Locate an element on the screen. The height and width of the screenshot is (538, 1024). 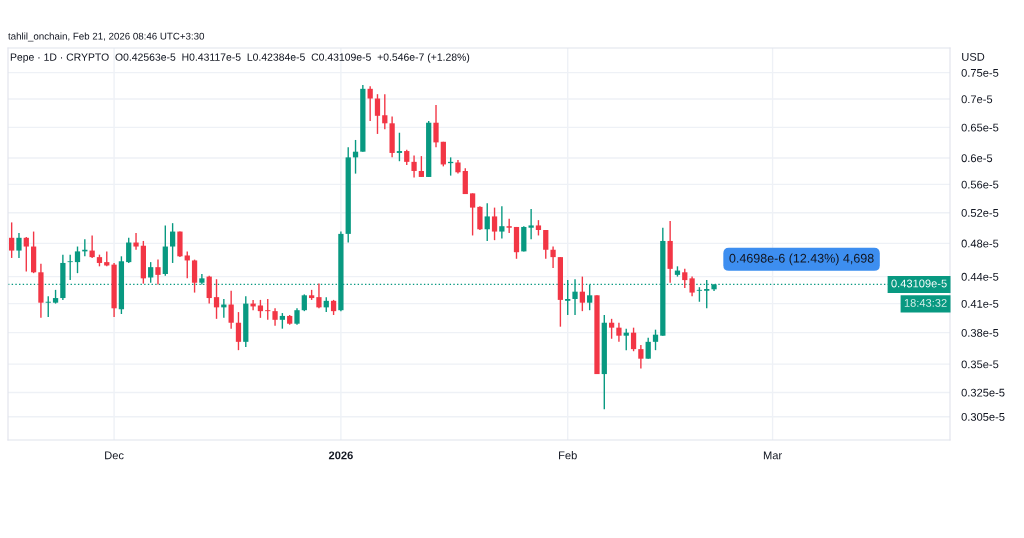
y-tick-label: 0.41e-5 is located at coordinates (980, 303).